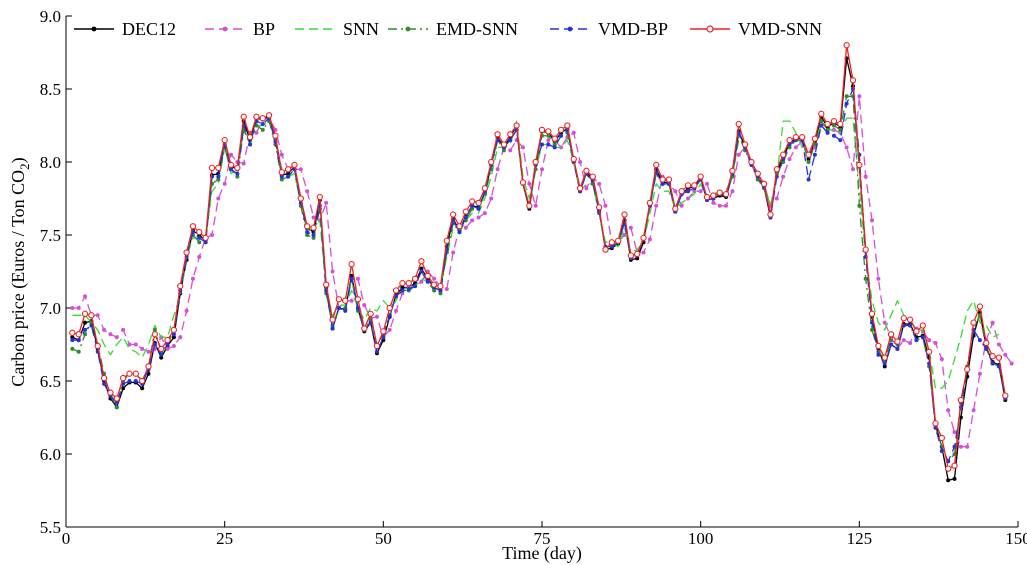 The height and width of the screenshot is (565, 1027). What do you see at coordinates (448, 29) in the screenshot?
I see `legend: DEC12 BP SNN EMD-SNN VMD-BP VMD-SNN` at bounding box center [448, 29].